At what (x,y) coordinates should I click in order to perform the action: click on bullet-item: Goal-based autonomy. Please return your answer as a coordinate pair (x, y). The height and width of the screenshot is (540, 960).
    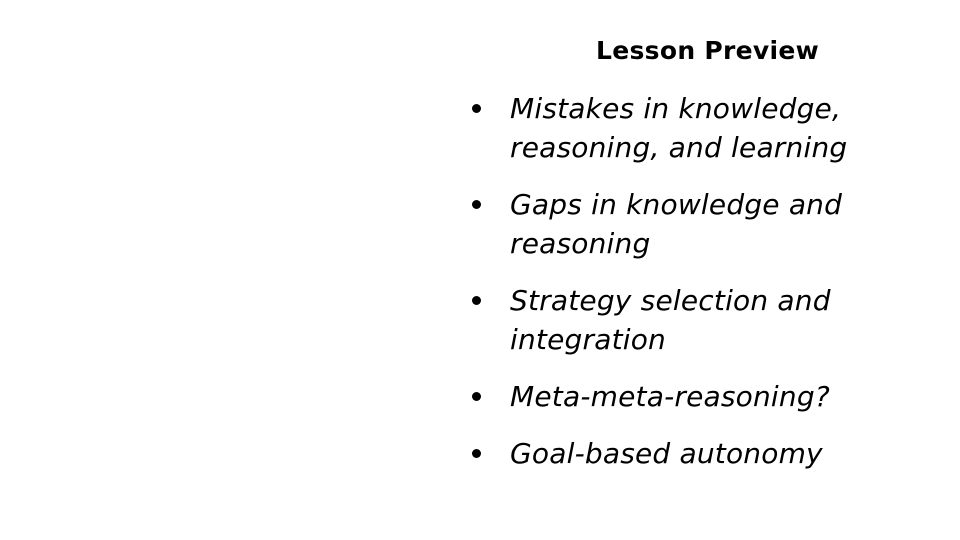
    Looking at the image, I should click on (703, 453).